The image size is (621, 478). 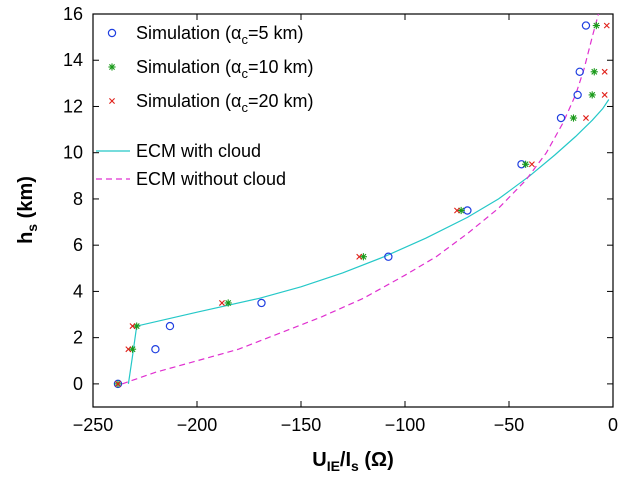 I want to click on y-tick-label: 8, so click(x=78, y=199).